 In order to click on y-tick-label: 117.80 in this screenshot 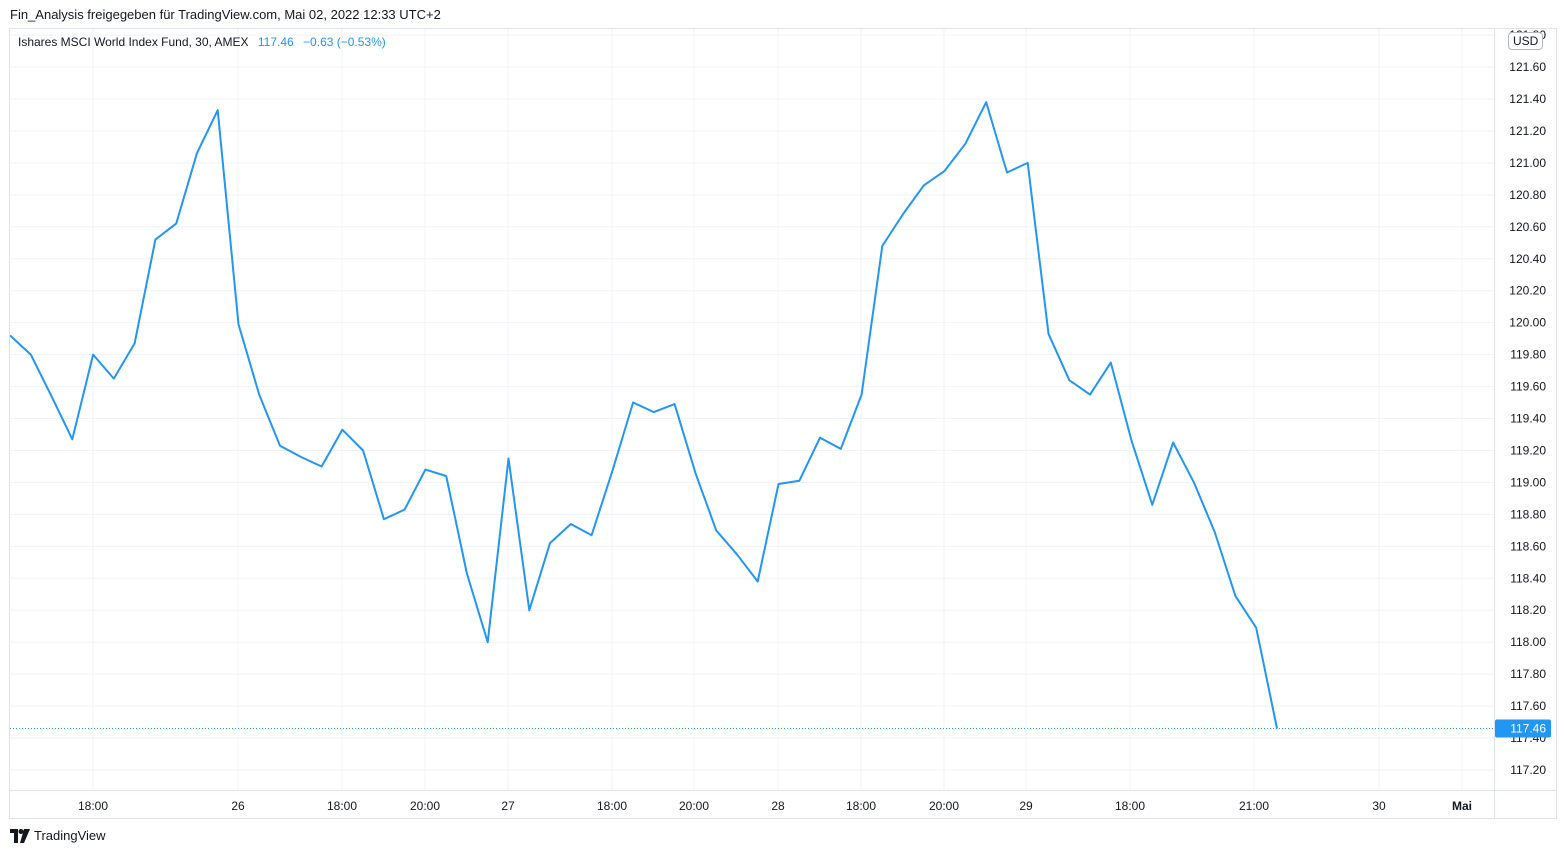, I will do `click(1528, 674)`.